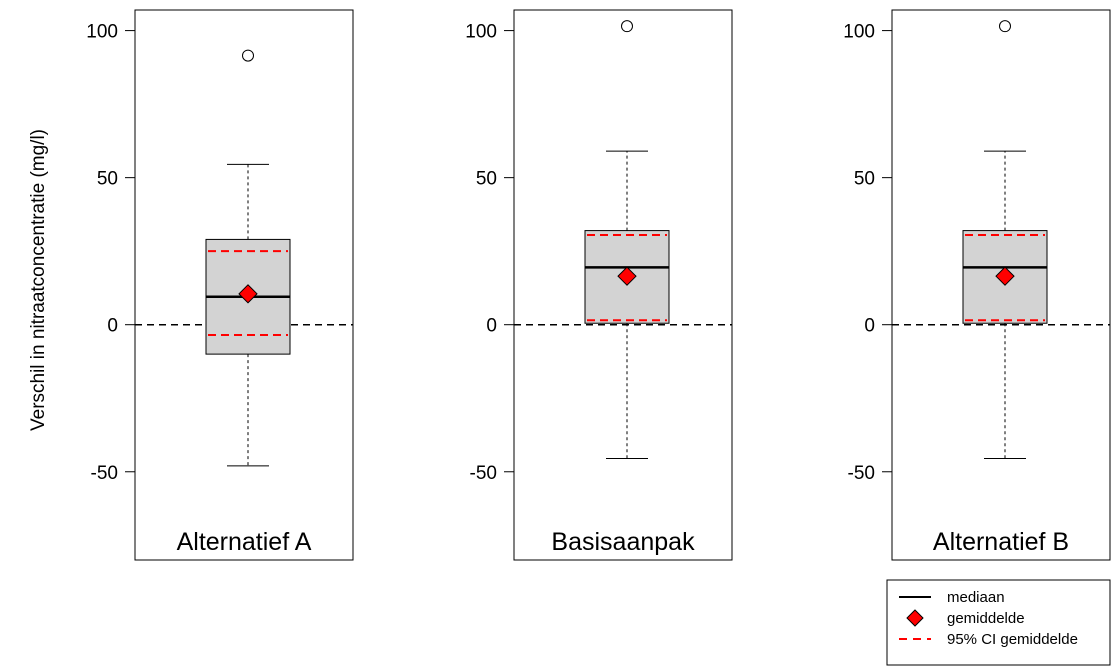 Image resolution: width=1111 pixels, height=671 pixels. Describe the element at coordinates (483, 473) in the screenshot. I see `panel-2-y-tick-label: -50` at that location.